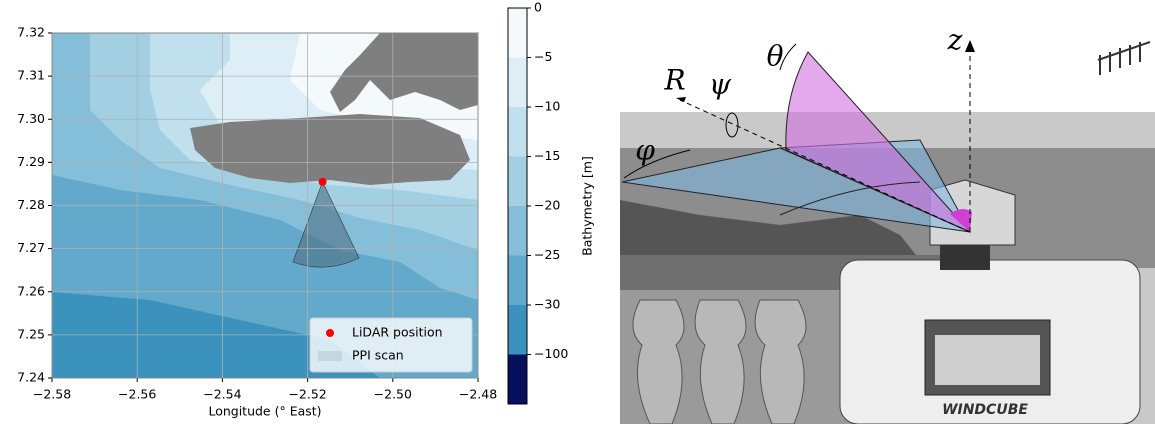  What do you see at coordinates (222, 394) in the screenshot?
I see `x-tick-label: −2.54` at bounding box center [222, 394].